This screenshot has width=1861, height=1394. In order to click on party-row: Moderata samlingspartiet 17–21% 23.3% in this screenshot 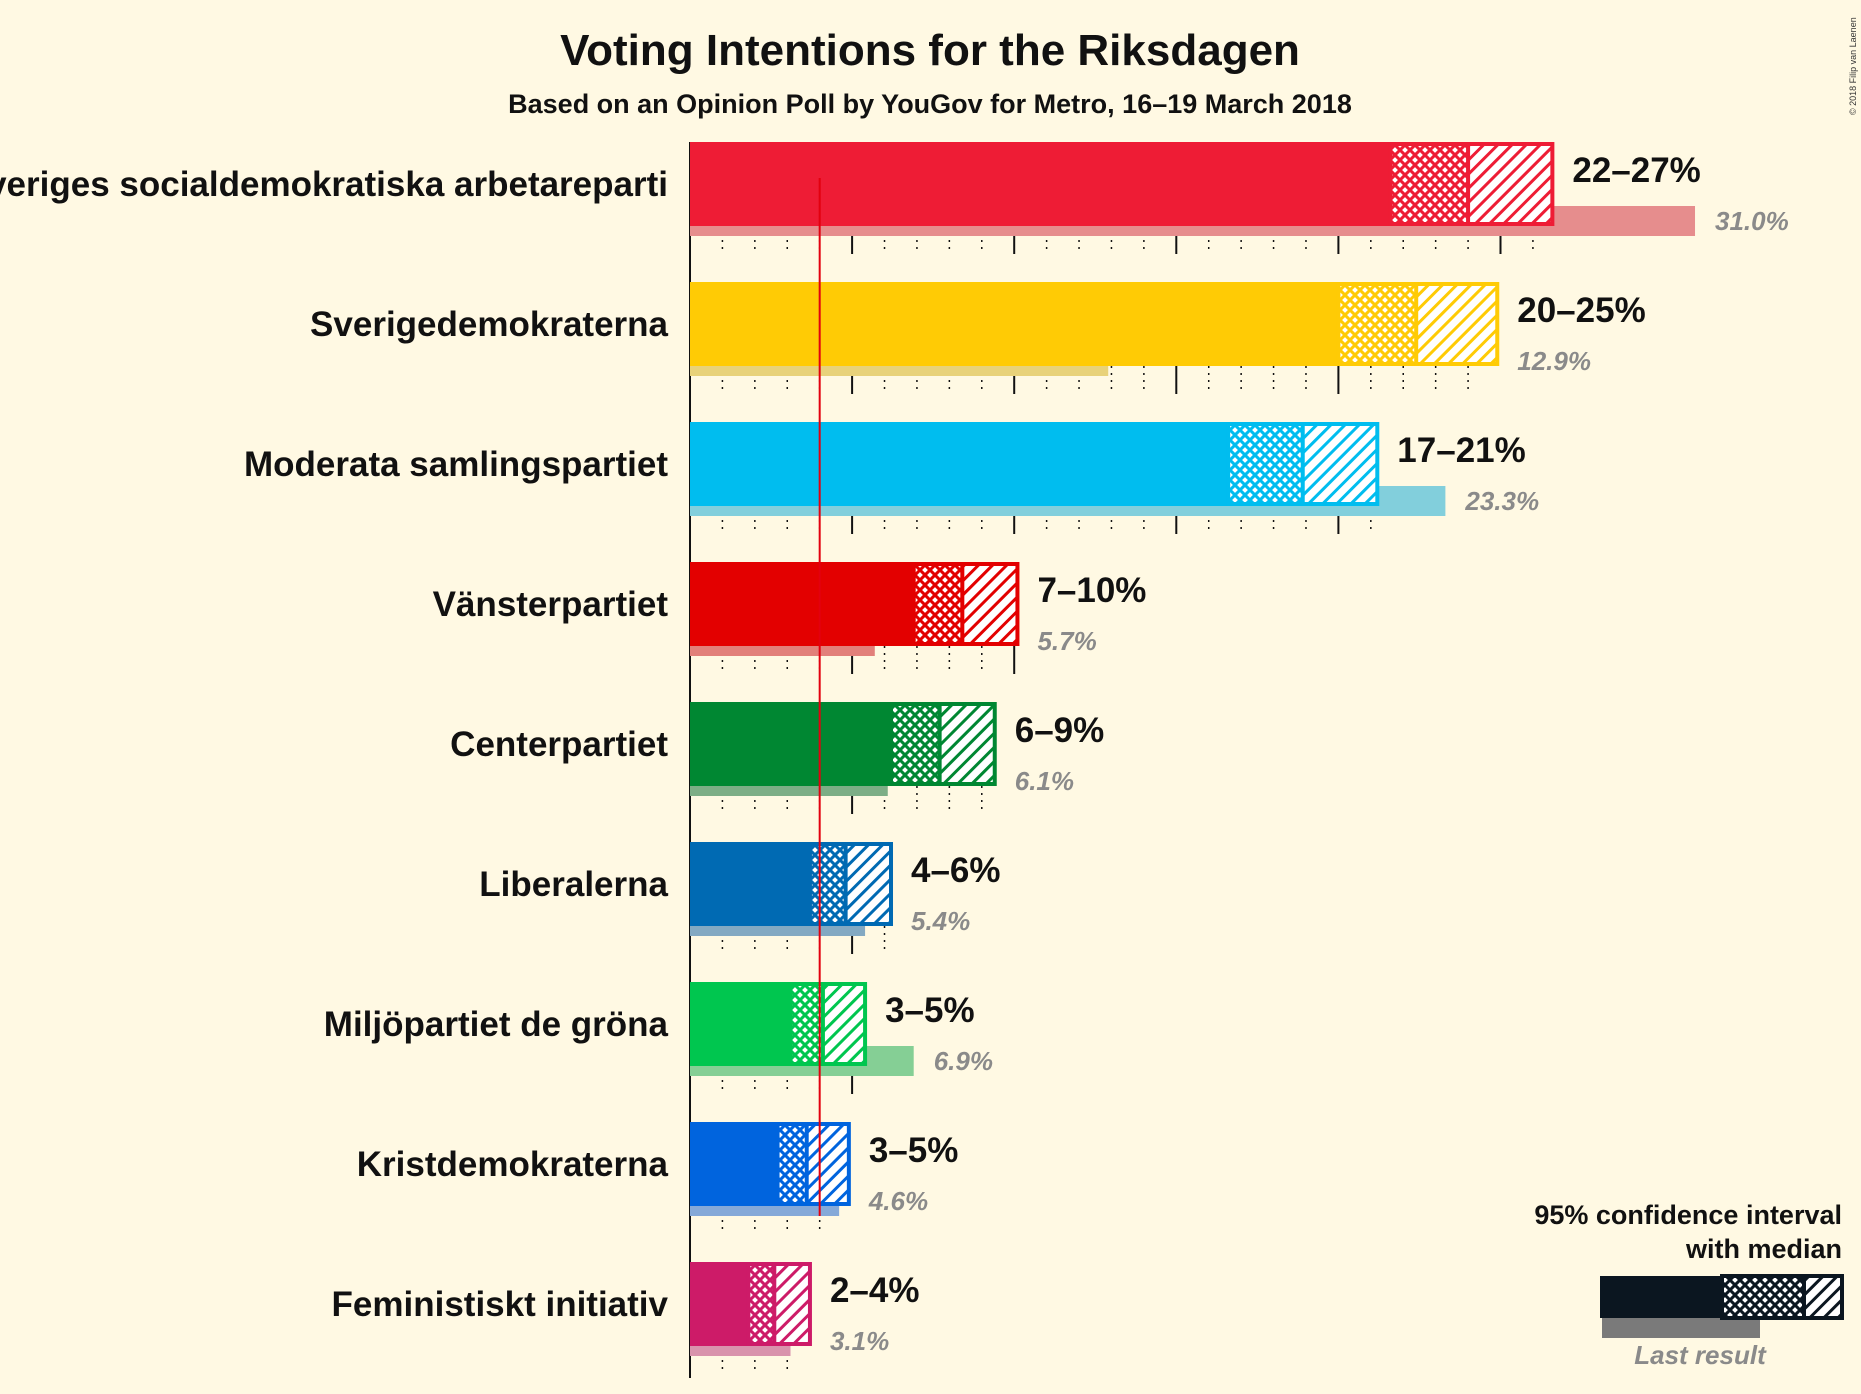, I will do `click(891, 469)`.